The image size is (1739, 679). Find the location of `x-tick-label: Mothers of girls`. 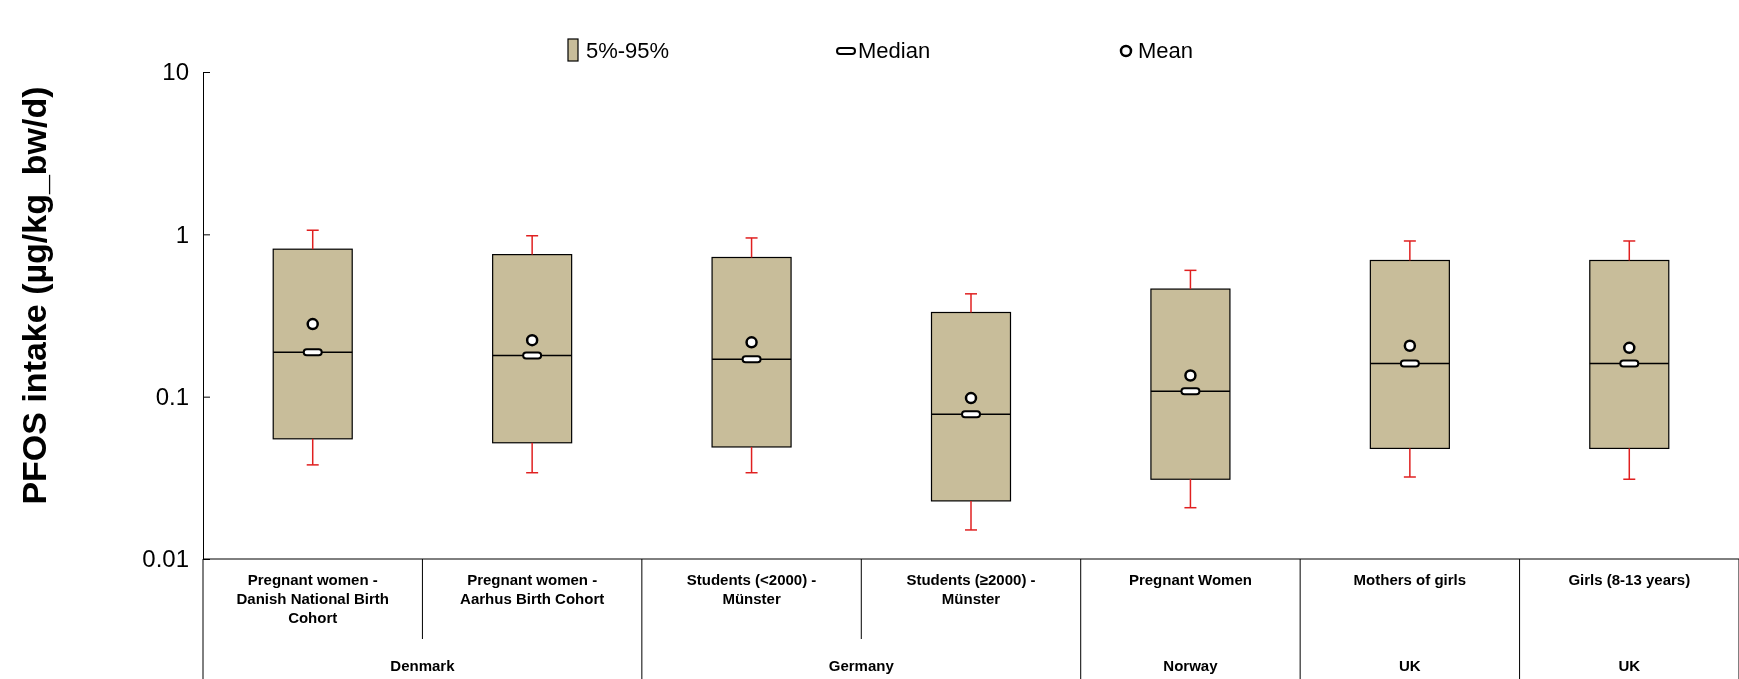

x-tick-label: Mothers of girls is located at coordinates (1410, 579).